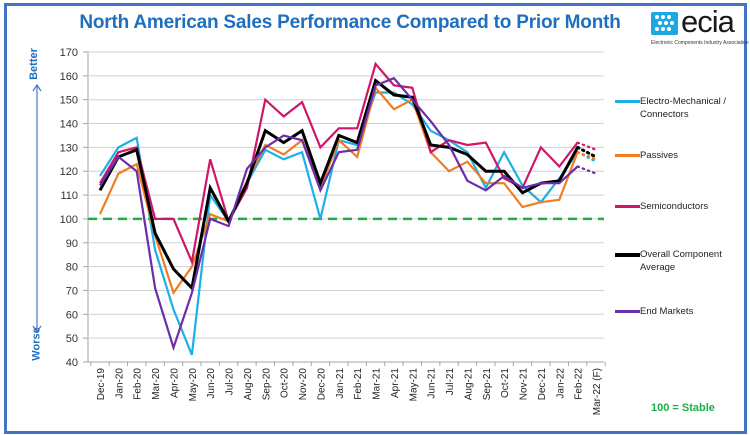 This screenshot has width=750, height=435. What do you see at coordinates (664, 23) in the screenshot?
I see `ecia-logo-icon` at bounding box center [664, 23].